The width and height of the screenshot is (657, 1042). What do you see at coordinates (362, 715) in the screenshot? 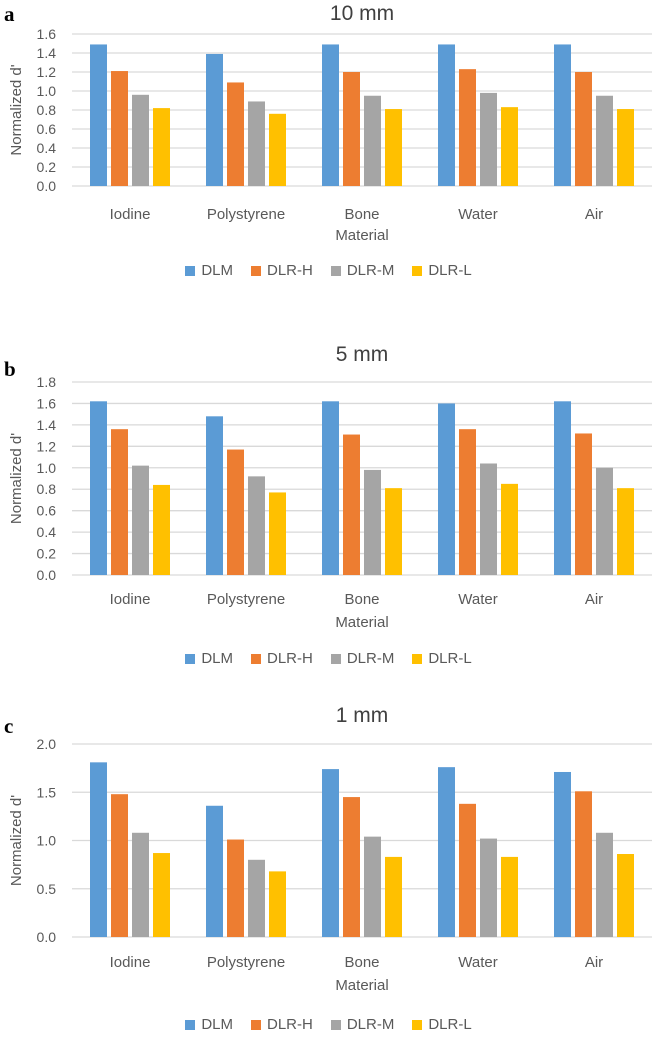
I see `chart-title: 1 mm` at bounding box center [362, 715].